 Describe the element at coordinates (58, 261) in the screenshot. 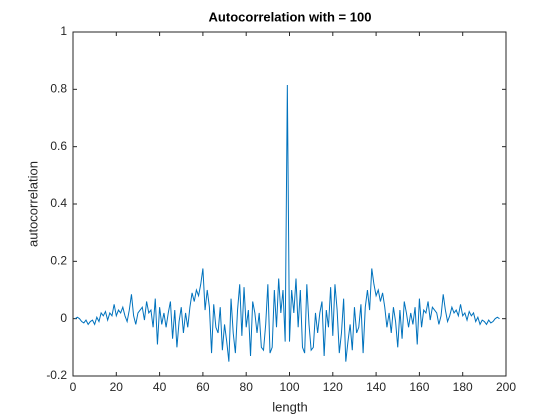

I see `y-tick-label: 0.2` at that location.